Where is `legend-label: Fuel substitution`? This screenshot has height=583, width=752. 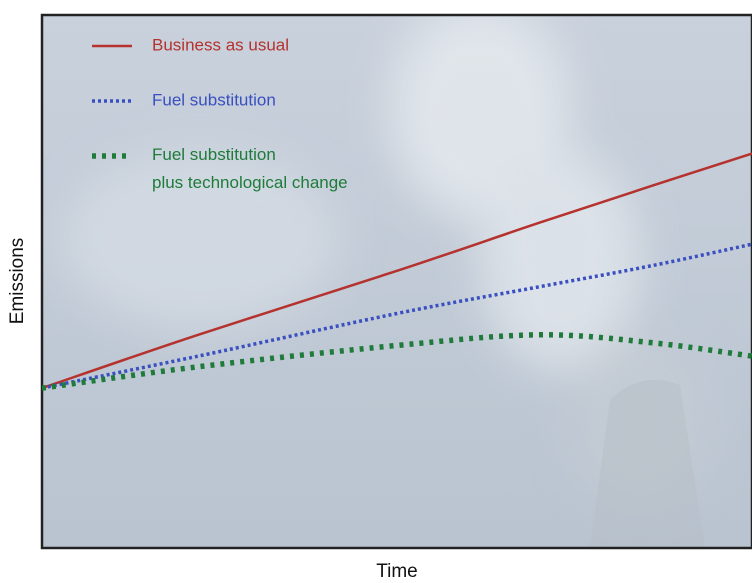 legend-label: Fuel substitution is located at coordinates (214, 99).